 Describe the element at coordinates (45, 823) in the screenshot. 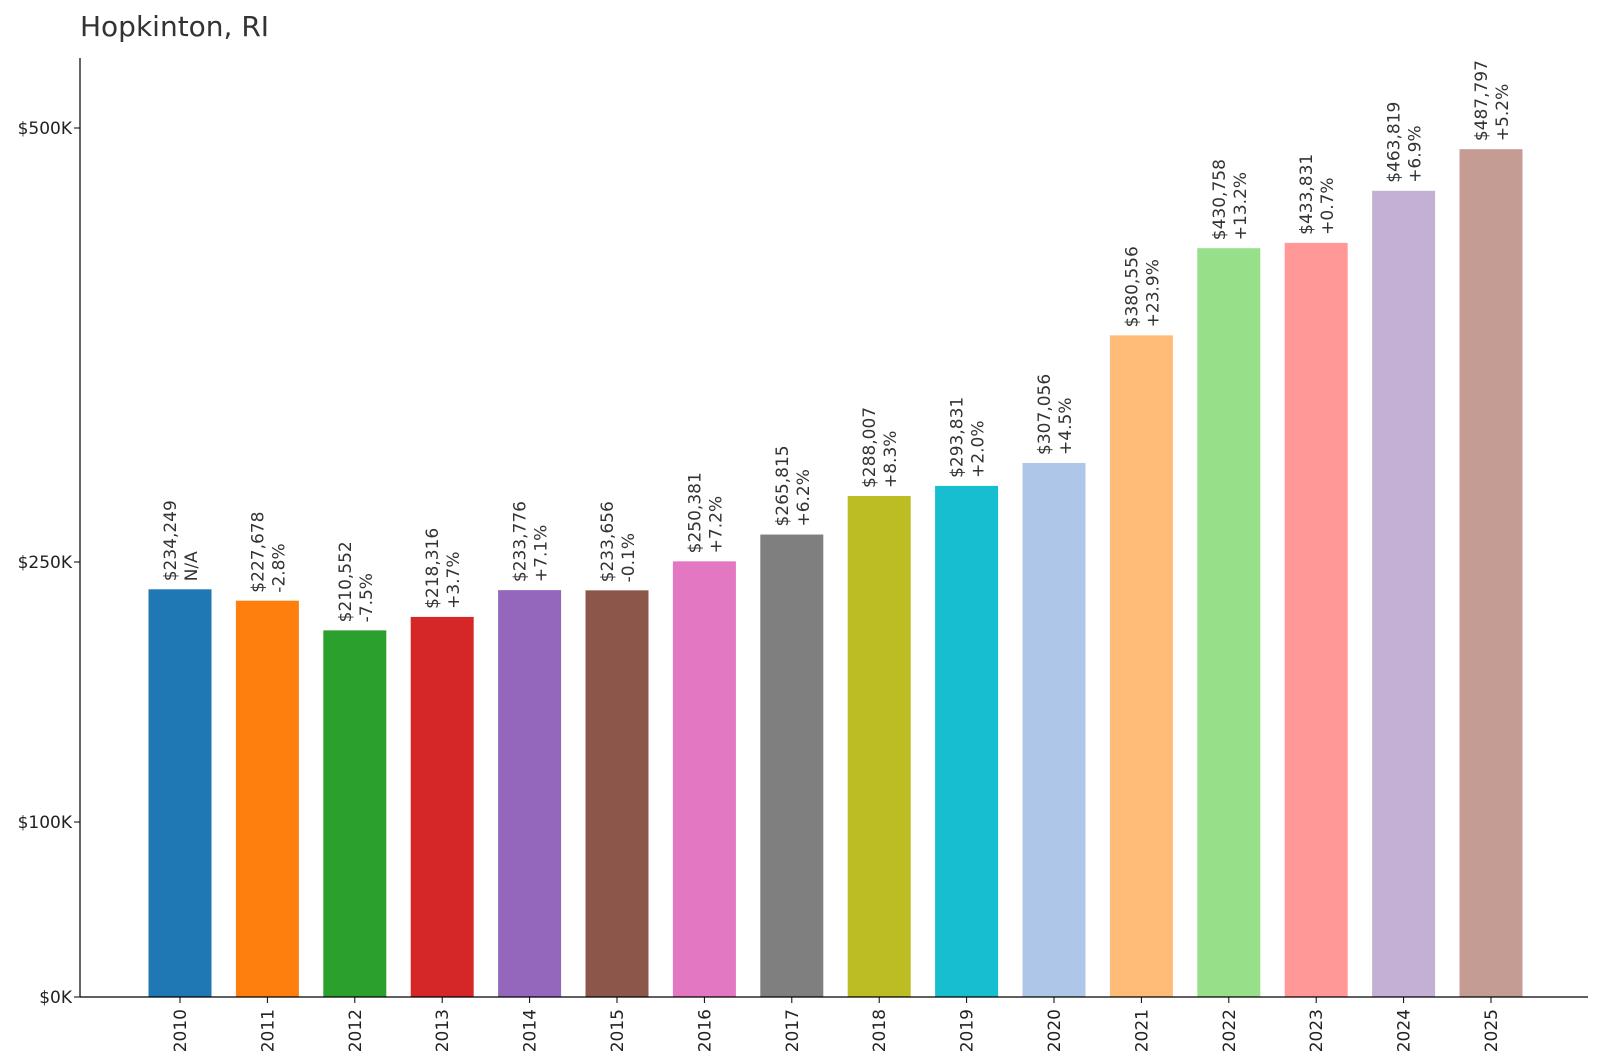

I see `y-tick-label-1: $100K` at that location.